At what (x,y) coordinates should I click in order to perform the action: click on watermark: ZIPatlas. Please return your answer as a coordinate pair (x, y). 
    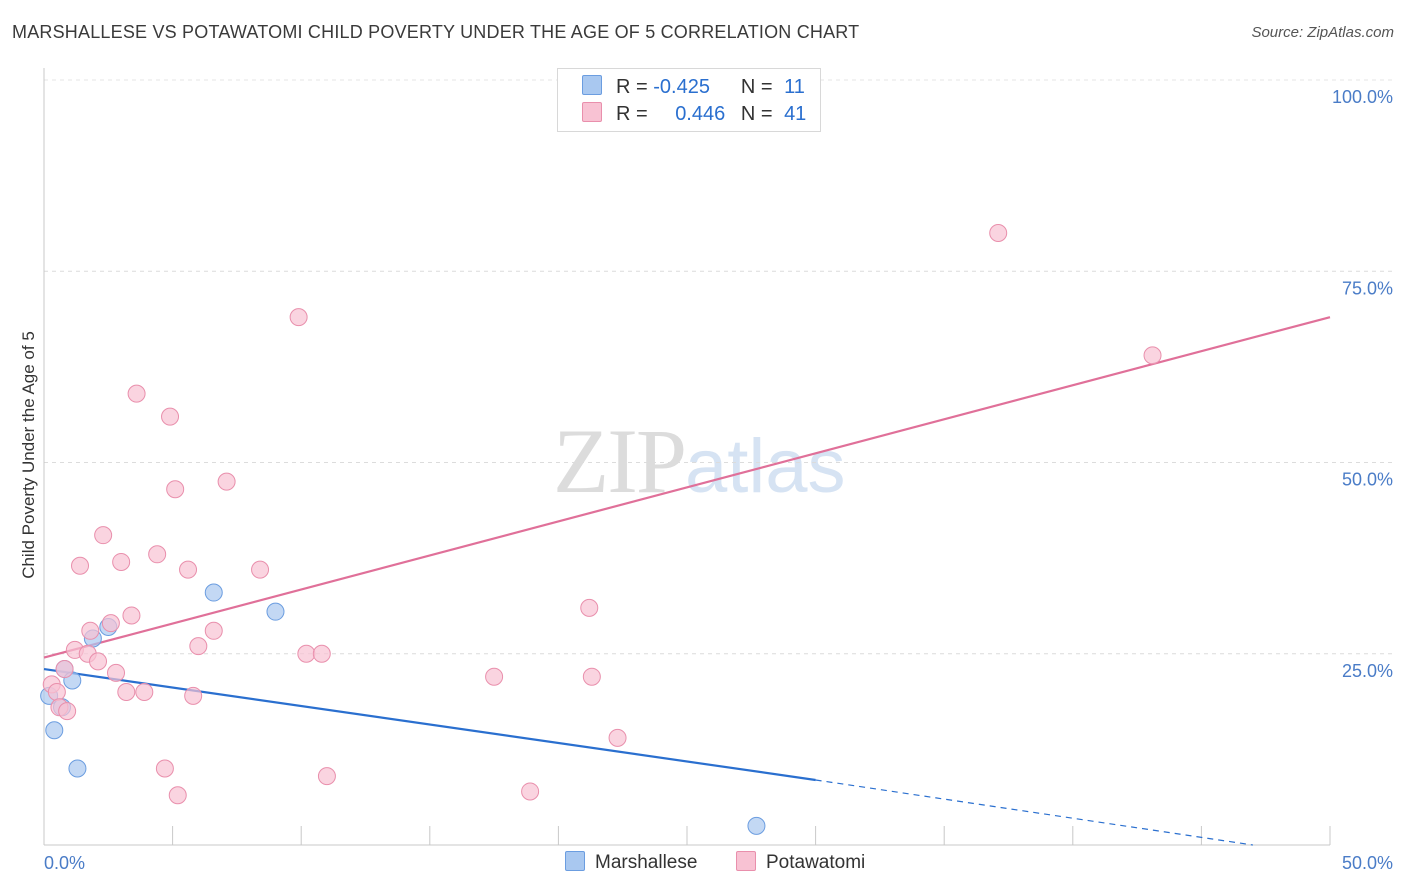
    Looking at the image, I should click on (699, 461).